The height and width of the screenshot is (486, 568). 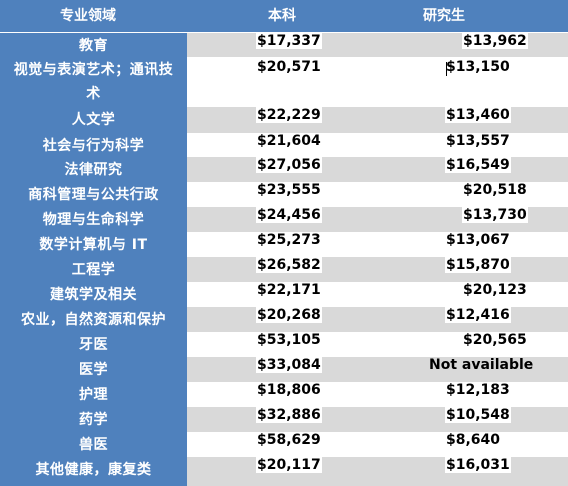 I want to click on undergrad-value: $58,629, so click(x=289, y=440).